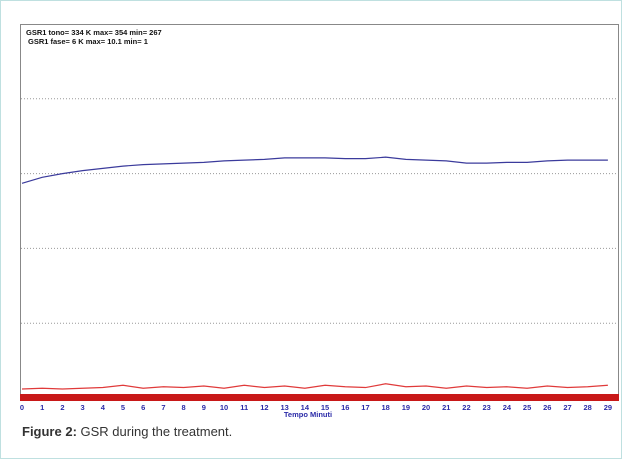 The image size is (622, 459). Describe the element at coordinates (83, 407) in the screenshot. I see `x-tick-label: 3` at that location.